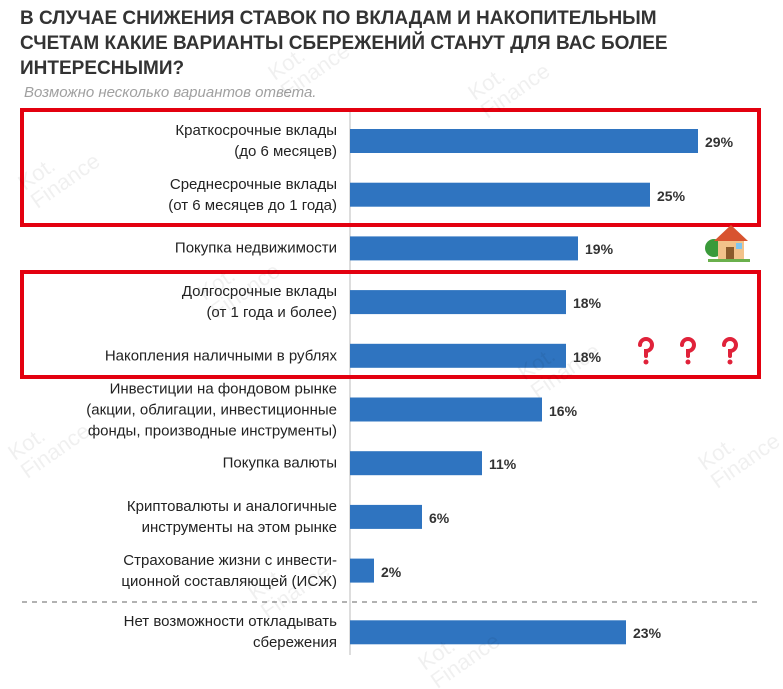  What do you see at coordinates (671, 195) in the screenshot?
I see `value-label: 25%` at bounding box center [671, 195].